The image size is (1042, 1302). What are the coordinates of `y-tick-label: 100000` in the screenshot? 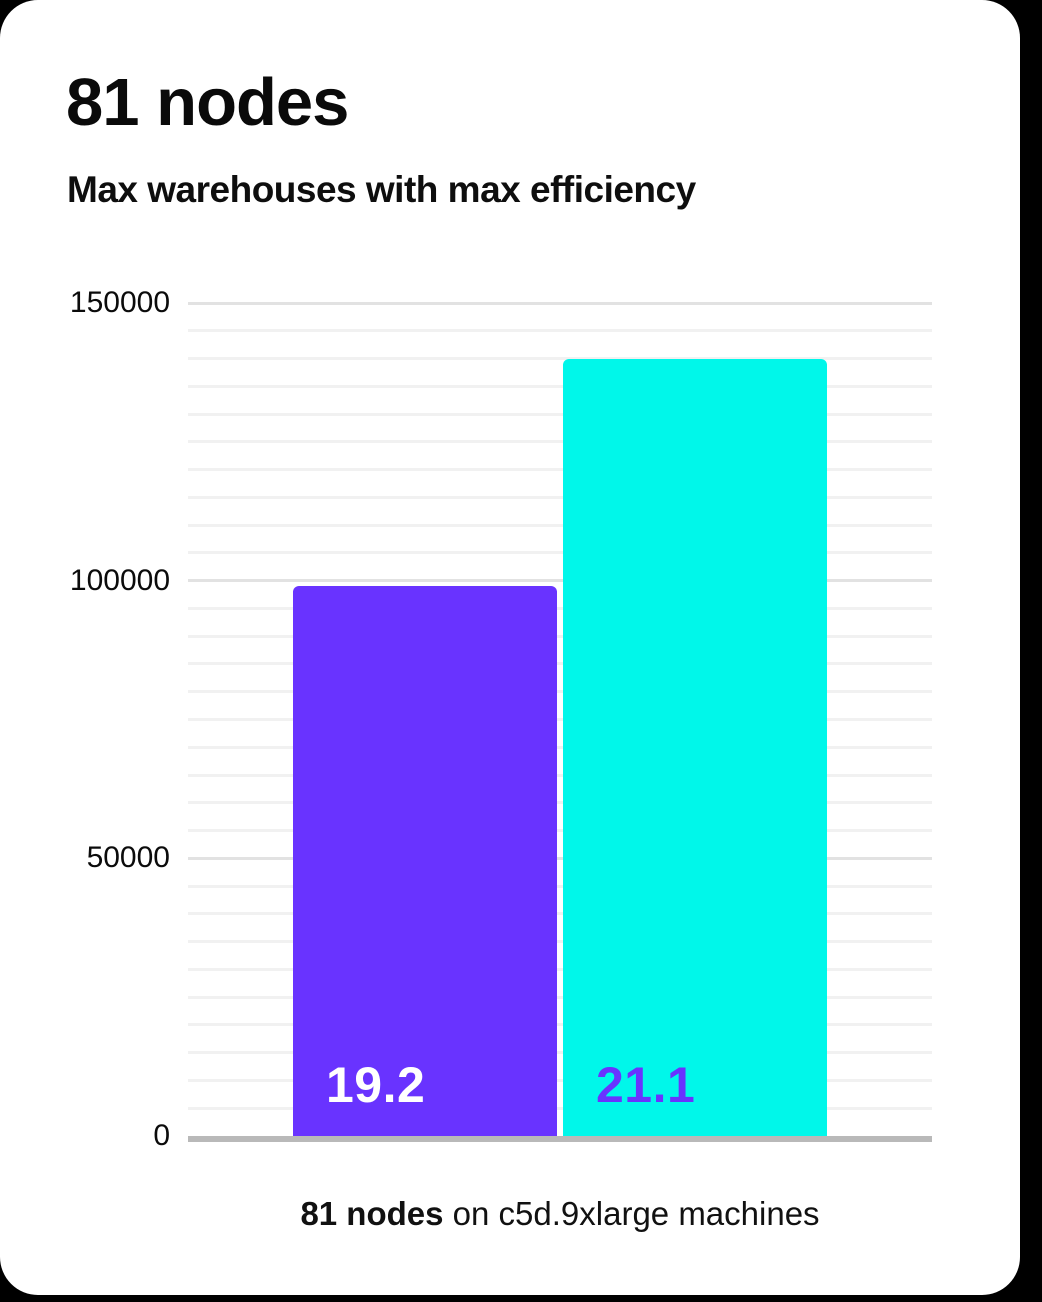 It's located at (119, 580).